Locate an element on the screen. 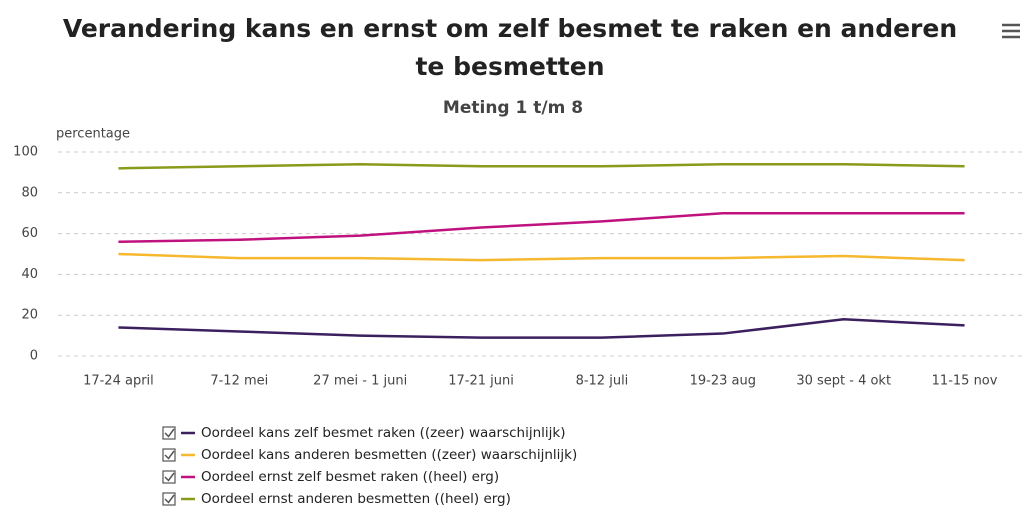 The width and height of the screenshot is (1027, 513). x-tick-label: 7-12 mei is located at coordinates (239, 381).